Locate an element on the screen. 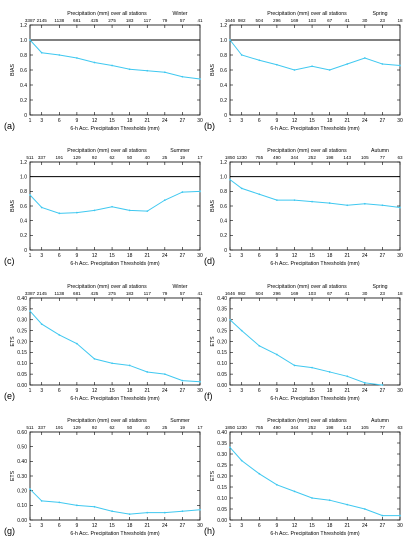  season-label: Autumn is located at coordinates (380, 421).